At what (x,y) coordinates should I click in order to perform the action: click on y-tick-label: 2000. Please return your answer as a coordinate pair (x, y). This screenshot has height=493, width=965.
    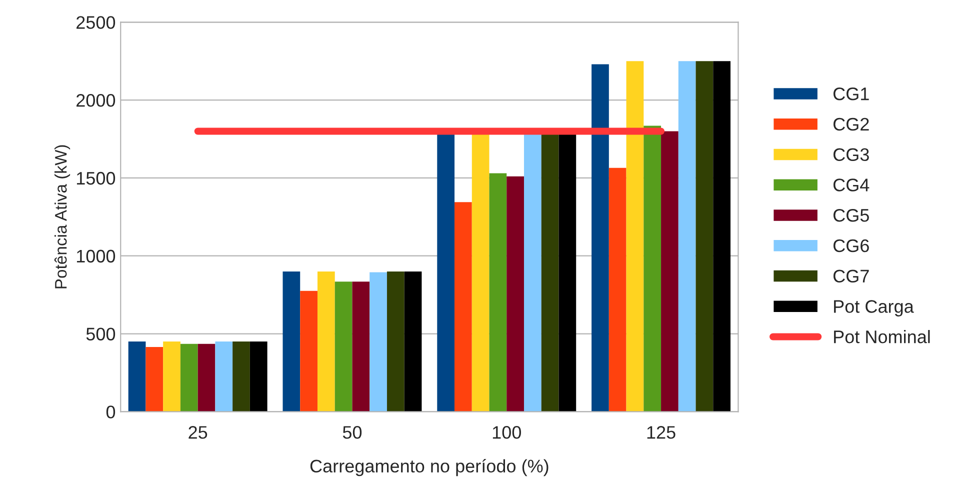
    Looking at the image, I should click on (96, 100).